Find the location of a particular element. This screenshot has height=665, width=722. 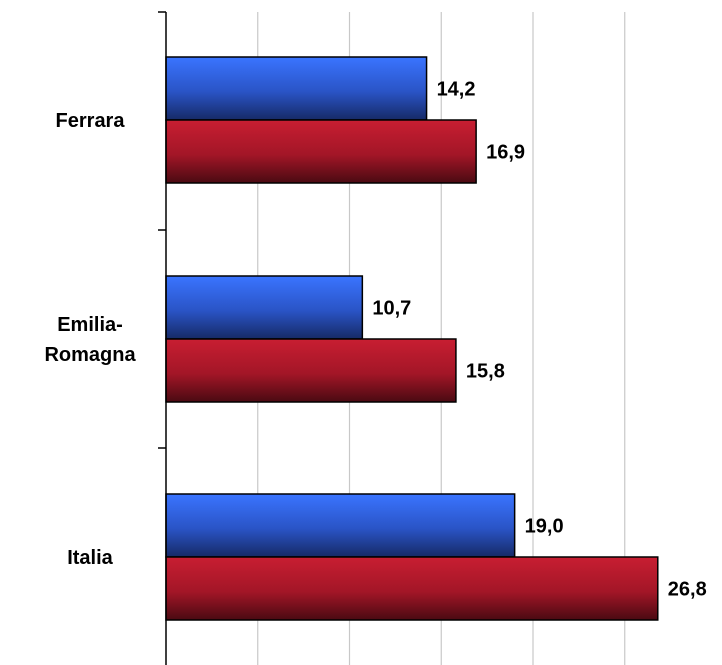

y-axis is located at coordinates (162, 338).